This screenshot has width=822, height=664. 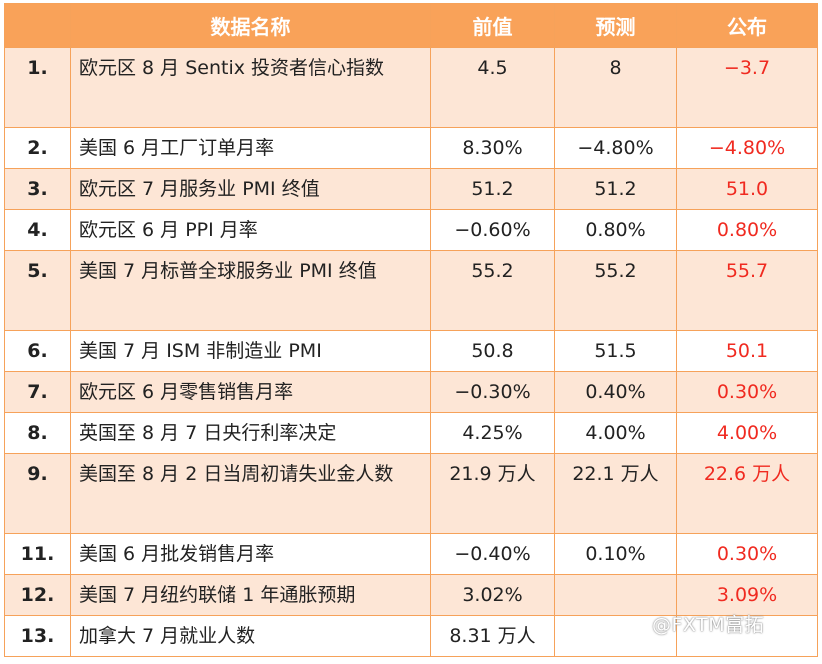 I want to click on row-prior-text: 8.31 万人, so click(x=492, y=636).